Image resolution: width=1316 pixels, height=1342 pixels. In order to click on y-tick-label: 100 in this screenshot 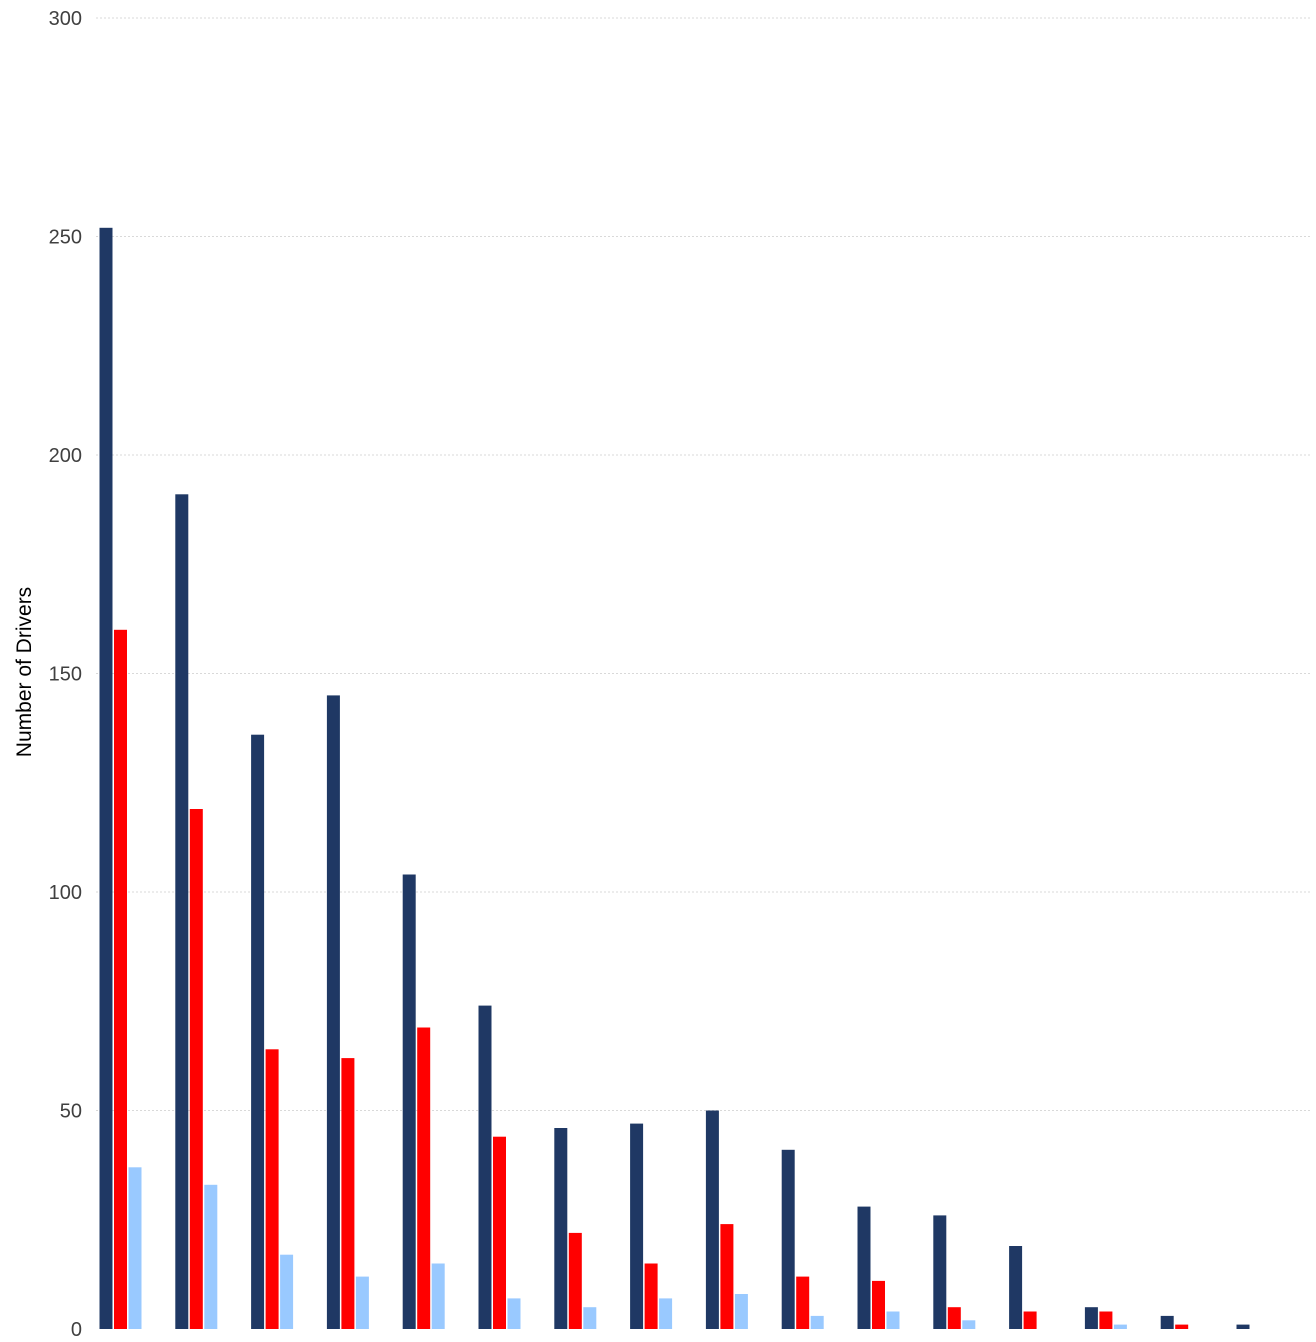, I will do `click(65, 893)`.